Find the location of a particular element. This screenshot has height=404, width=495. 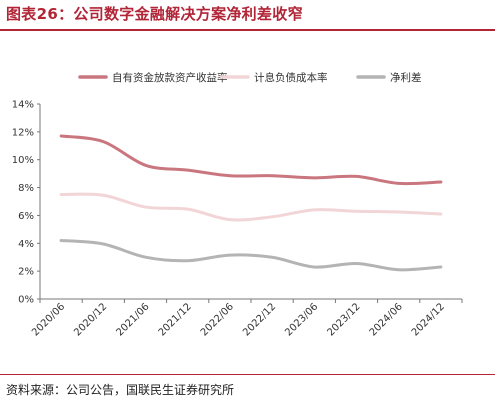

x-tick-label: 2023/06 is located at coordinates (301, 319).